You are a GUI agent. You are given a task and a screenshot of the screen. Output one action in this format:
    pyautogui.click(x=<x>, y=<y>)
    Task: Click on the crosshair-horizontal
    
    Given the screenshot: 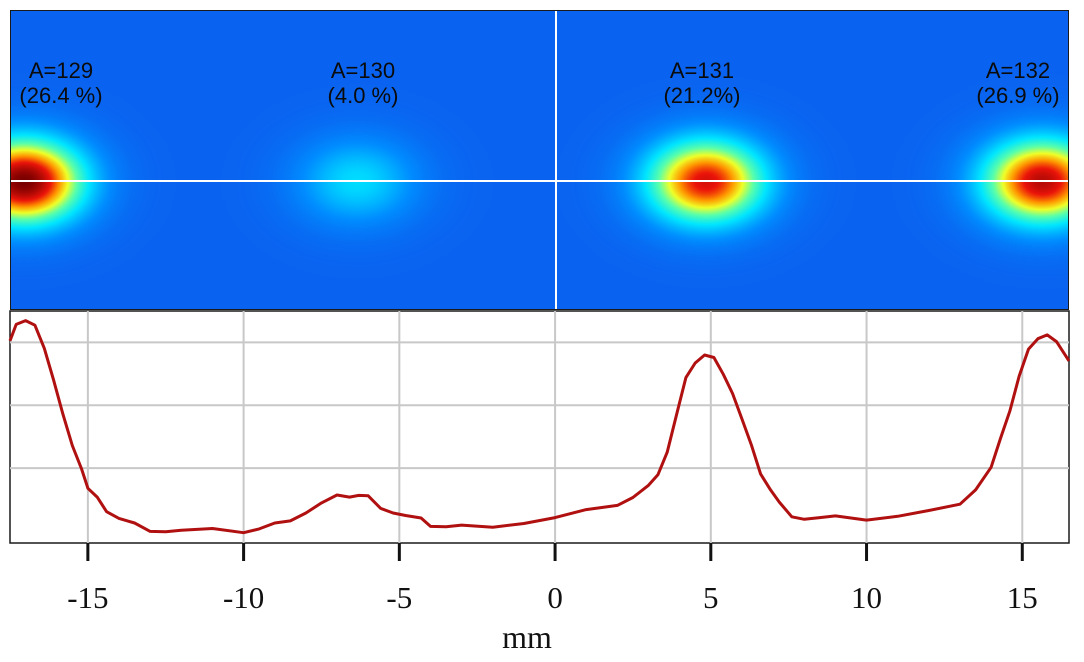 What is the action you would take?
    pyautogui.click(x=539, y=181)
    